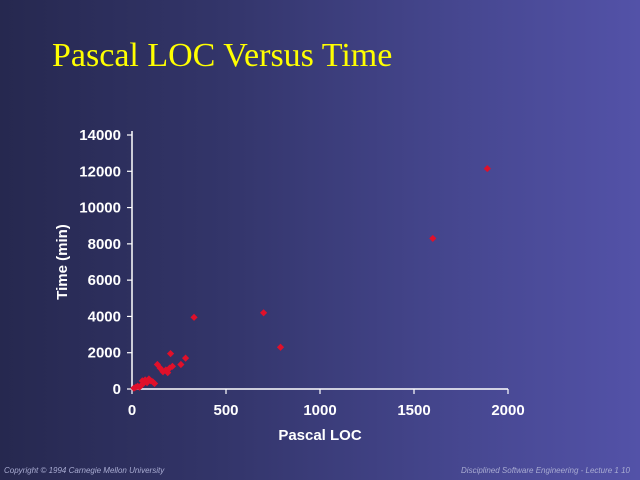 This screenshot has width=640, height=480. I want to click on y-tick-label: 6000, so click(104, 280).